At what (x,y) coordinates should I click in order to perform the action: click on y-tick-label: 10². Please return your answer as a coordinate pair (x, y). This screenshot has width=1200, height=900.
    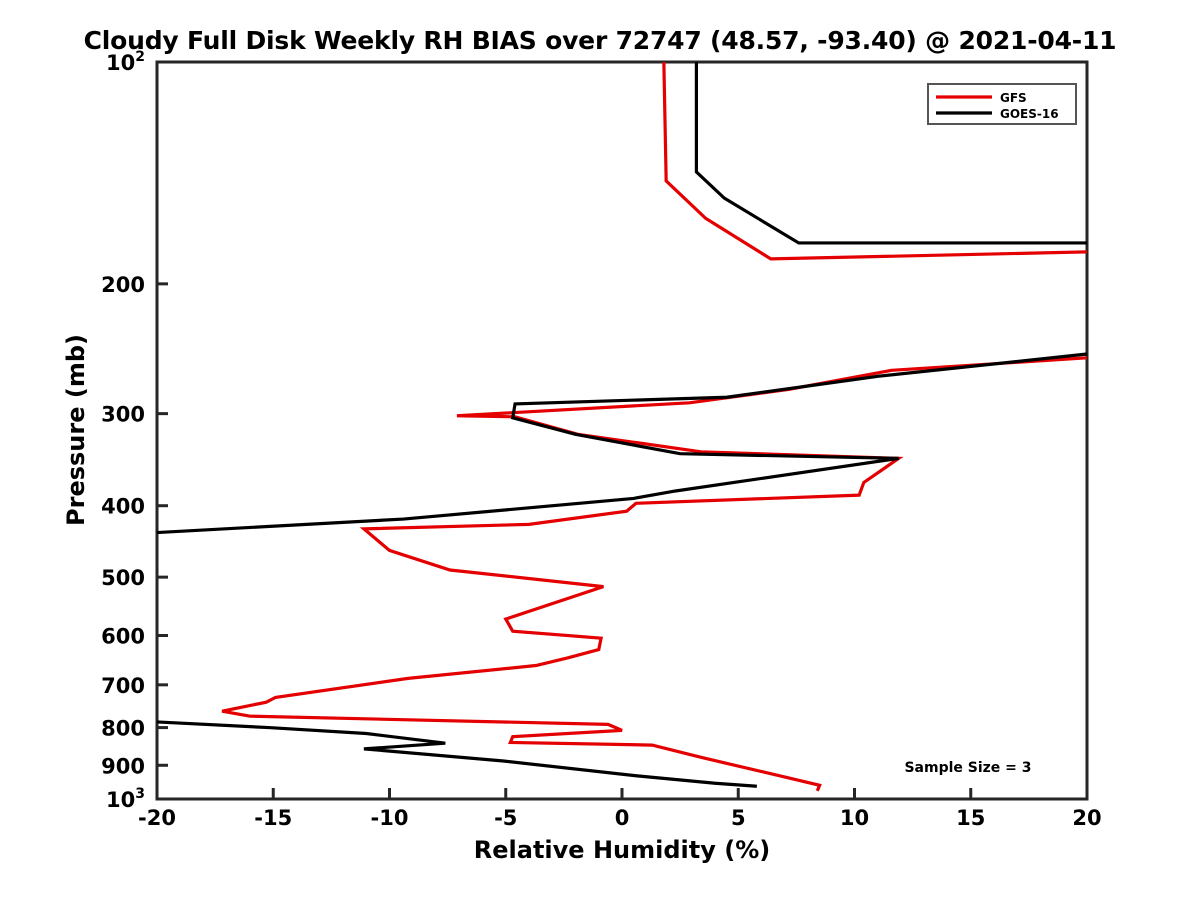
    Looking at the image, I should click on (125, 62).